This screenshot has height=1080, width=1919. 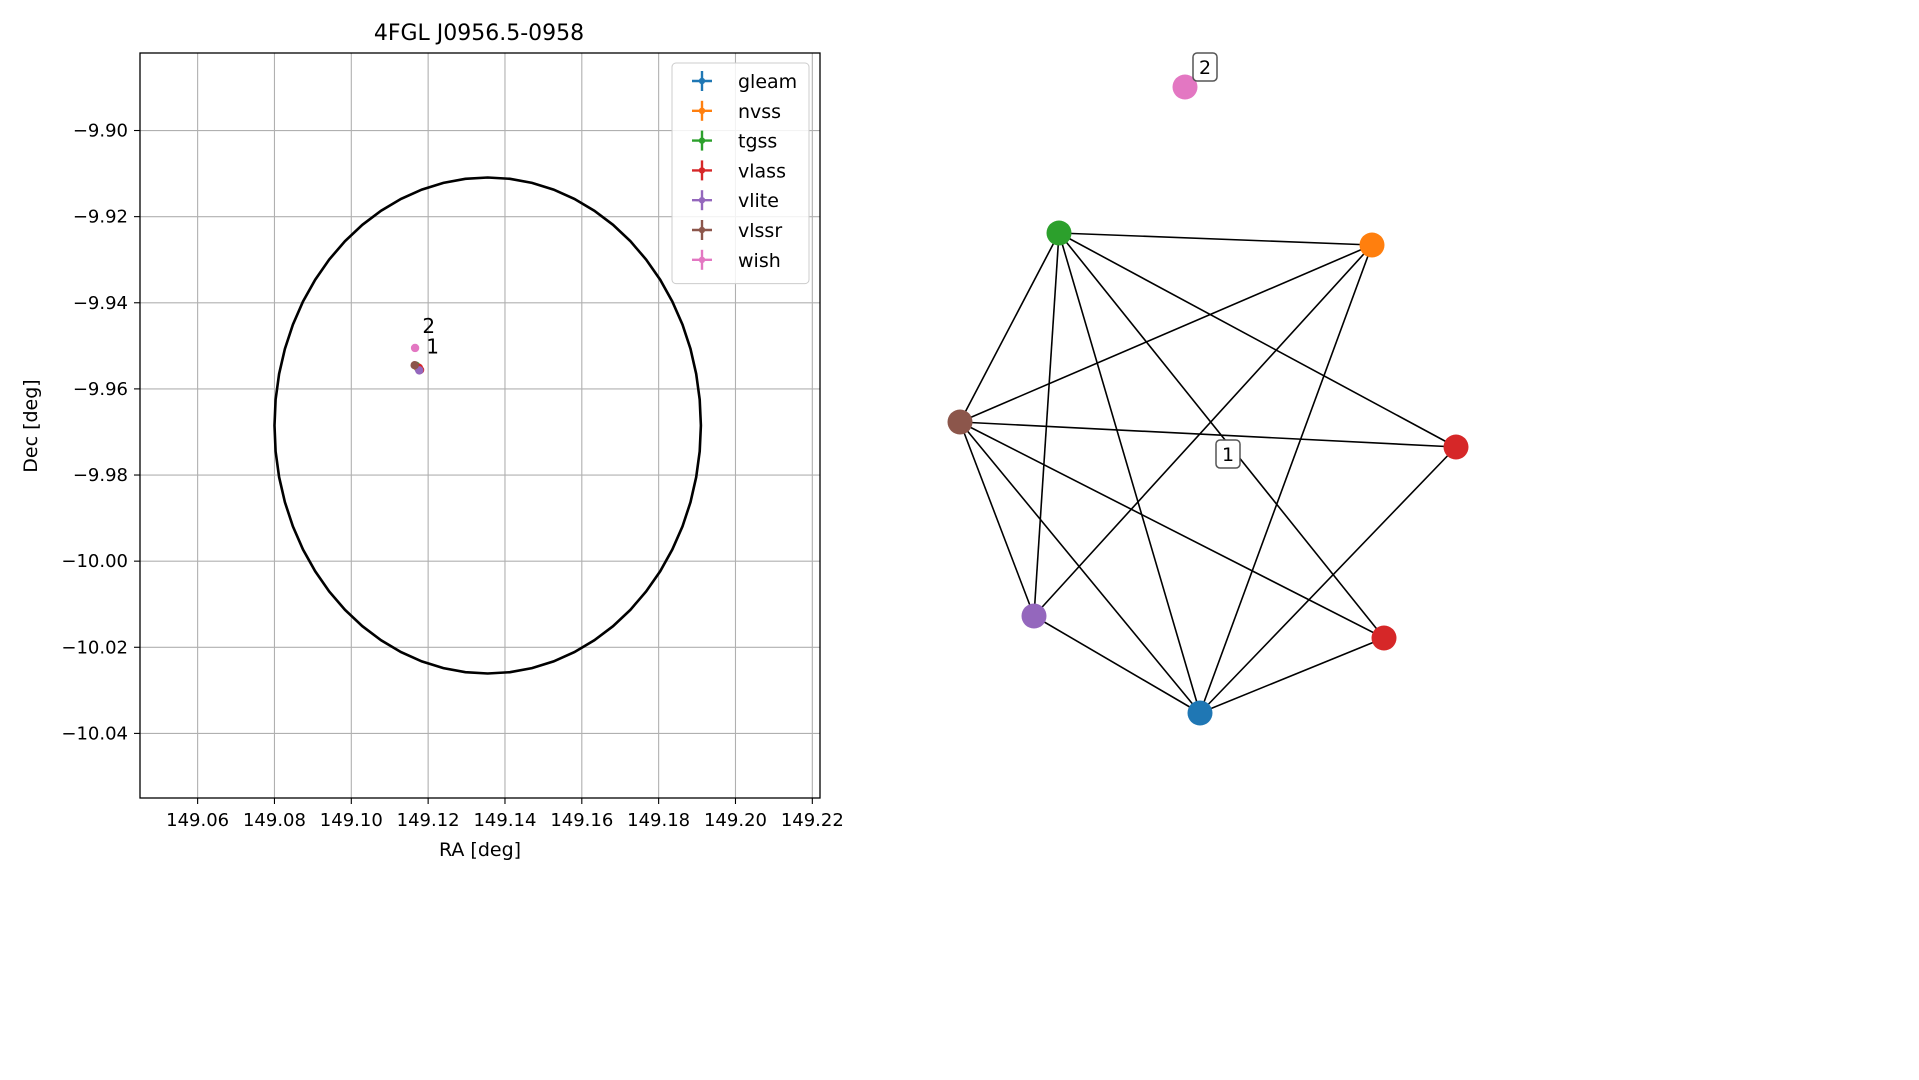 I want to click on legend-label: nvss, so click(x=759, y=112).